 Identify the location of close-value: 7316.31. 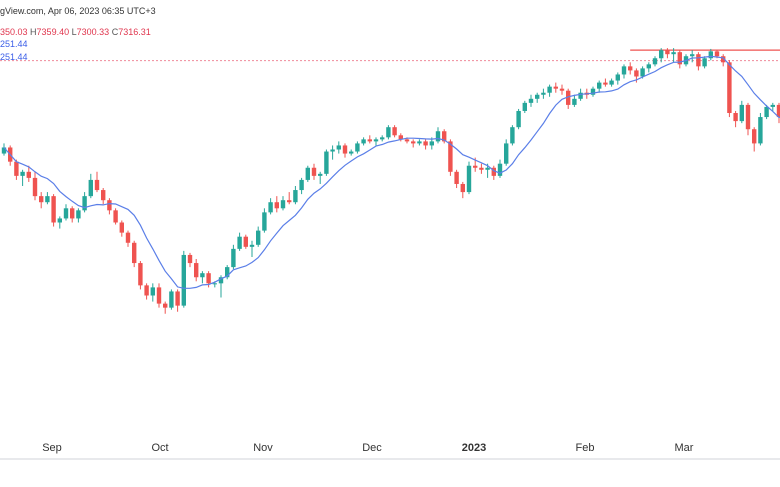
(134, 32).